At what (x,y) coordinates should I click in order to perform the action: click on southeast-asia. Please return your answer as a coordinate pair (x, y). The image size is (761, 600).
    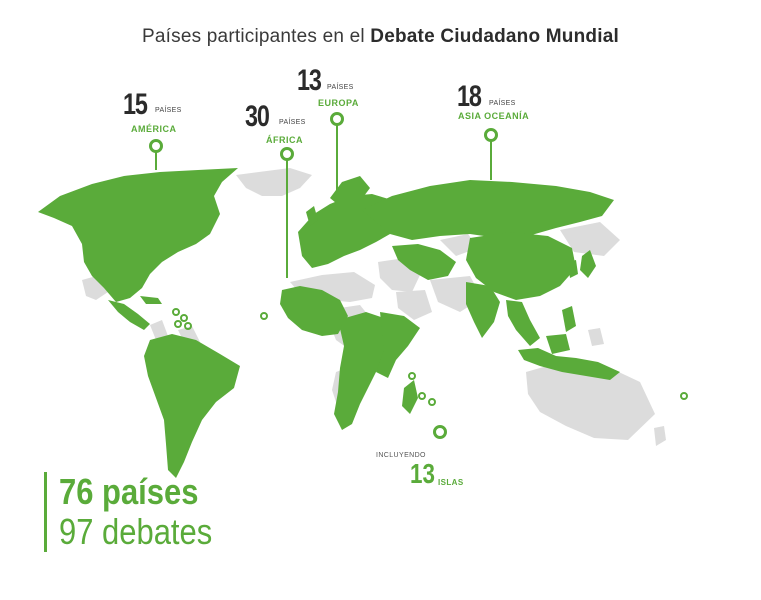
    Looking at the image, I should click on (523, 323).